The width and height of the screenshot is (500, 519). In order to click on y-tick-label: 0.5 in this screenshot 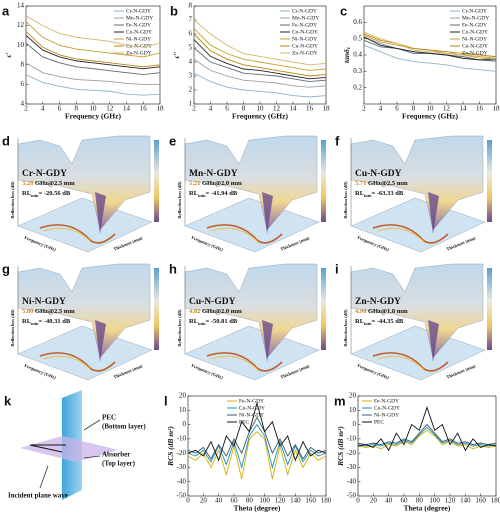, I will do `click(357, 38)`.